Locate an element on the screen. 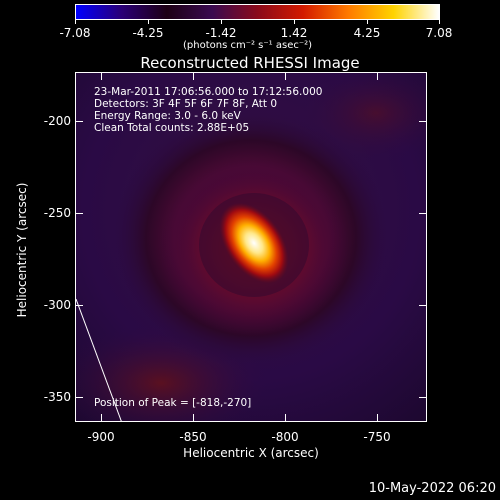  info-energy-range: Energy Range: 3.0 - 6.0 keV is located at coordinates (167, 116).